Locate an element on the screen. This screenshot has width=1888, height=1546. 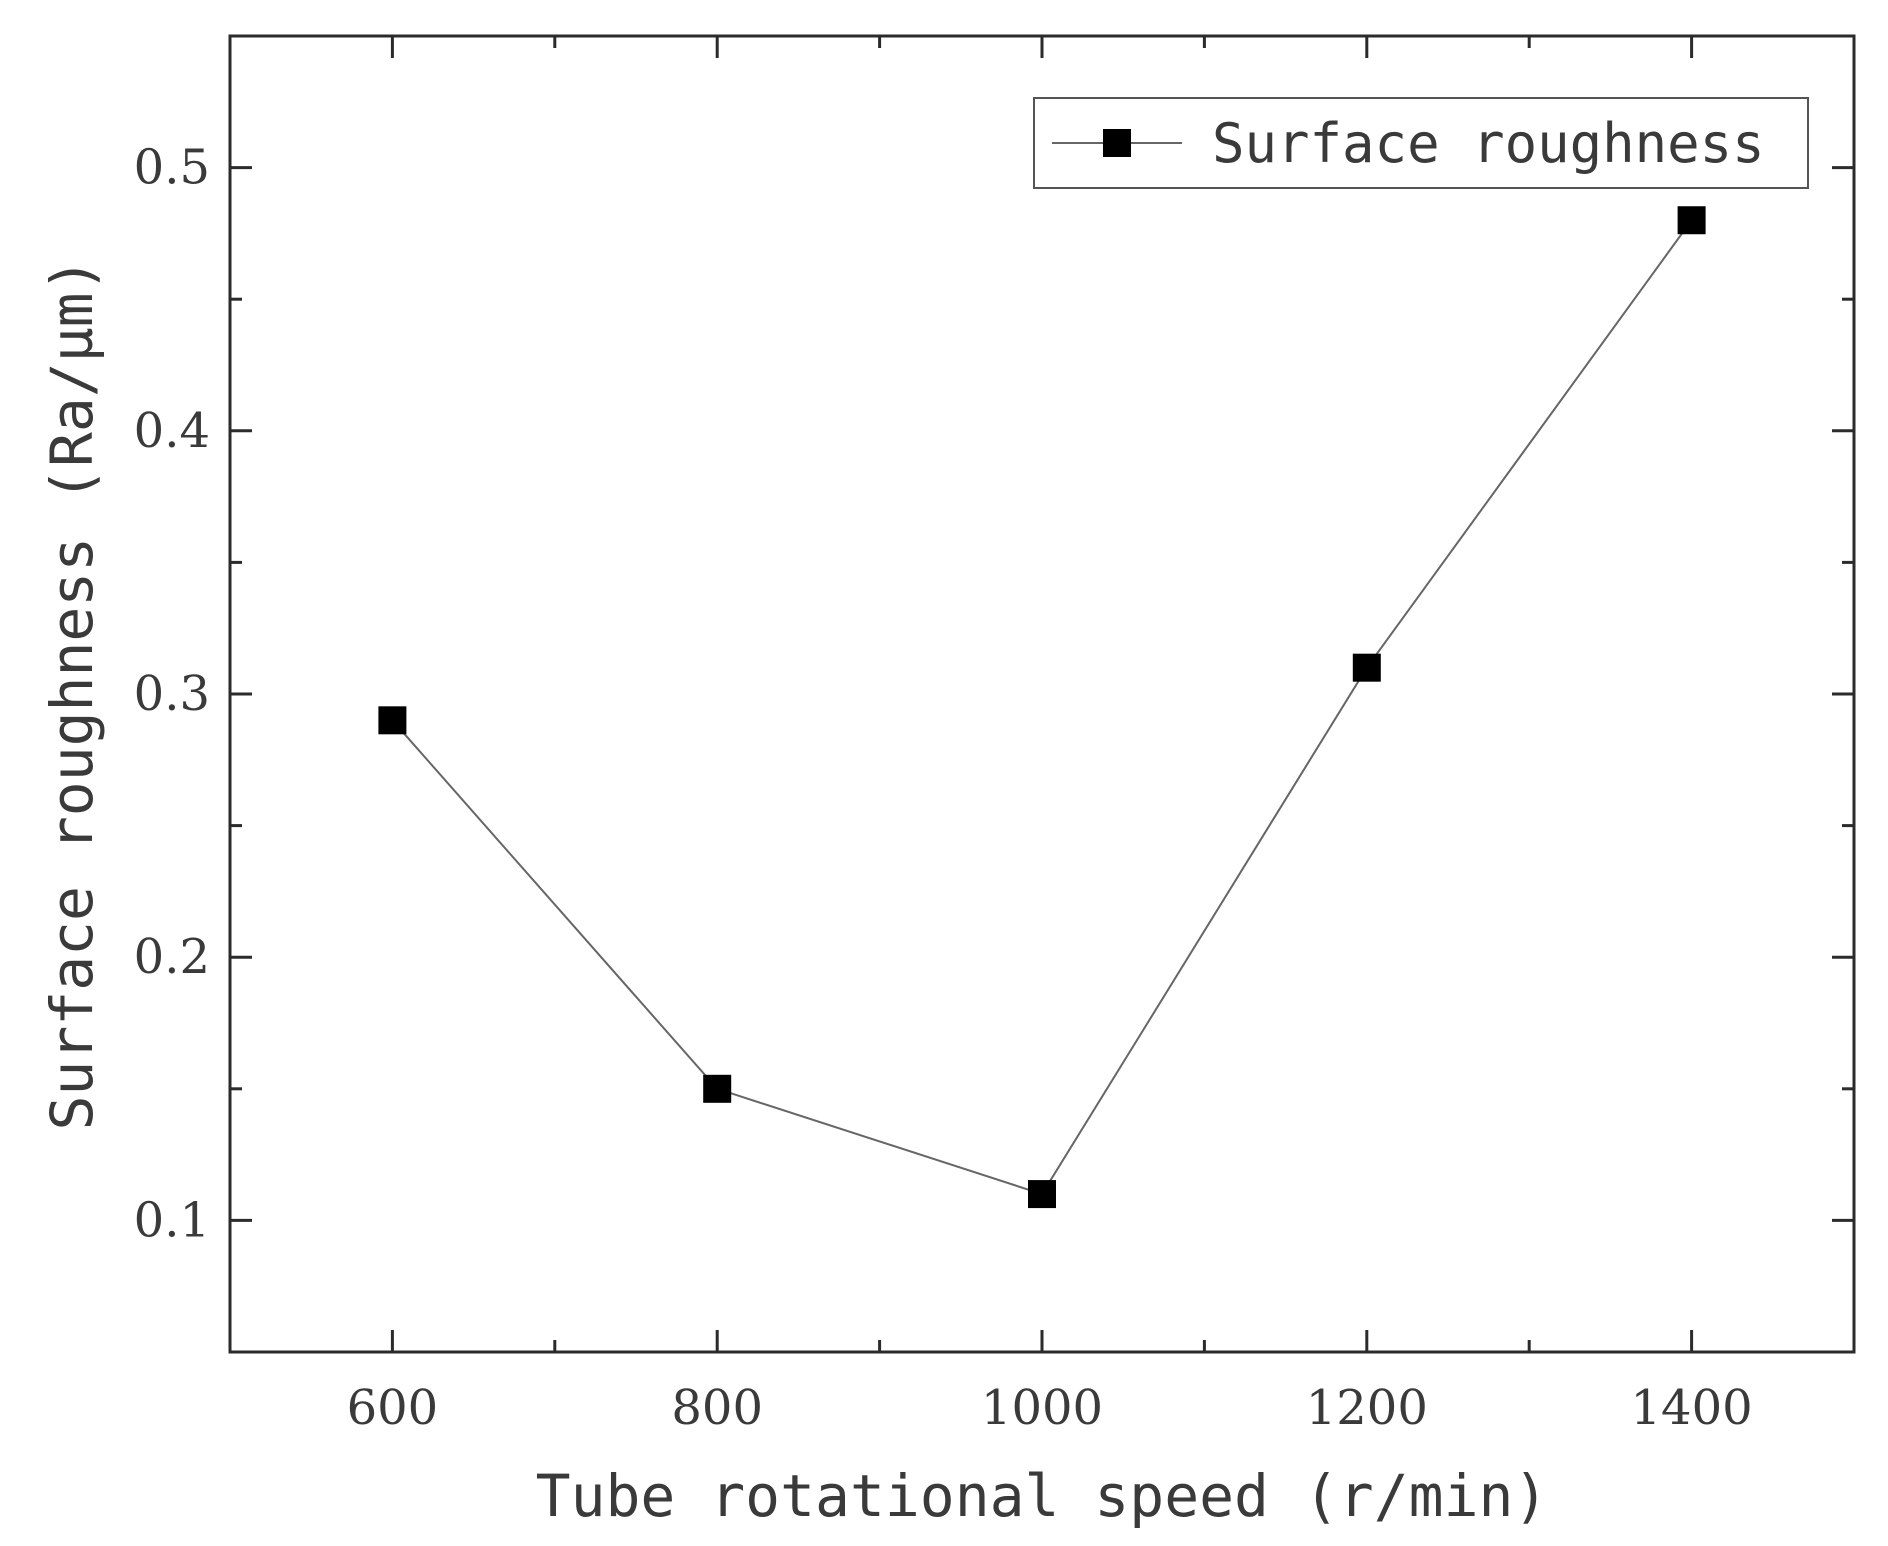
x-tick-label: 1000 is located at coordinates (1042, 1408).